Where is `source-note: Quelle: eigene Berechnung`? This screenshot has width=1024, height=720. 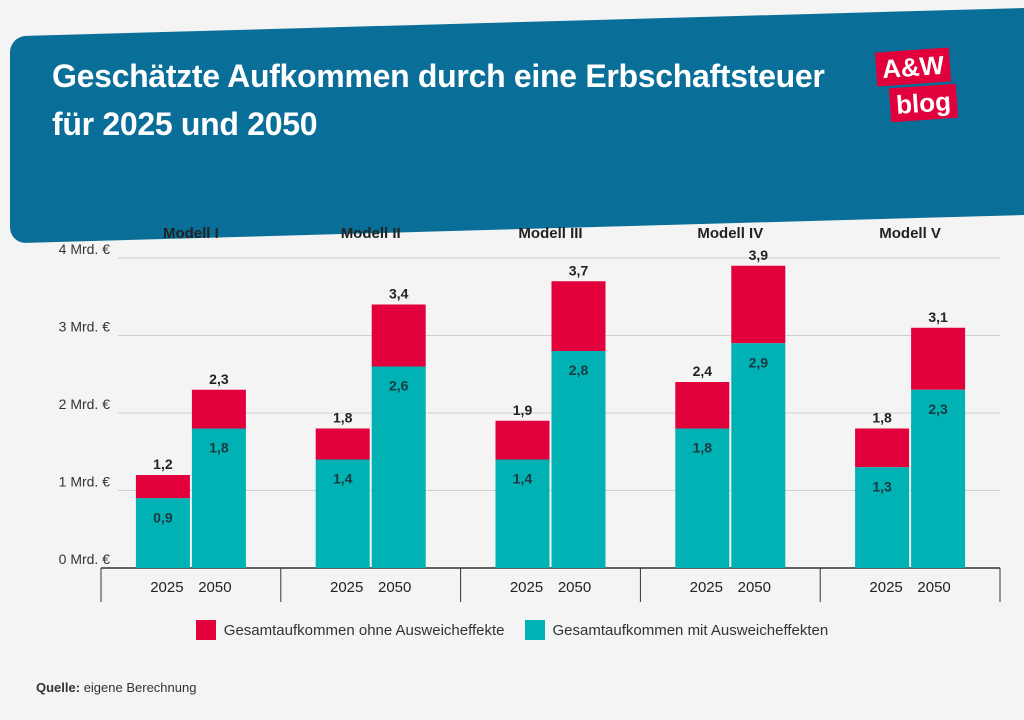 source-note: Quelle: eigene Berechnung is located at coordinates (116, 687).